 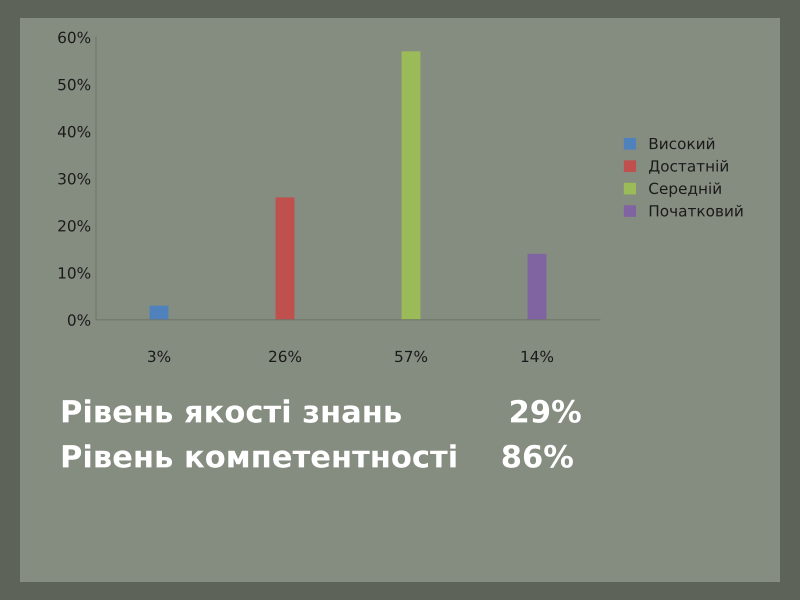 I want to click on y-tick-label: 60%, so click(x=74, y=38).